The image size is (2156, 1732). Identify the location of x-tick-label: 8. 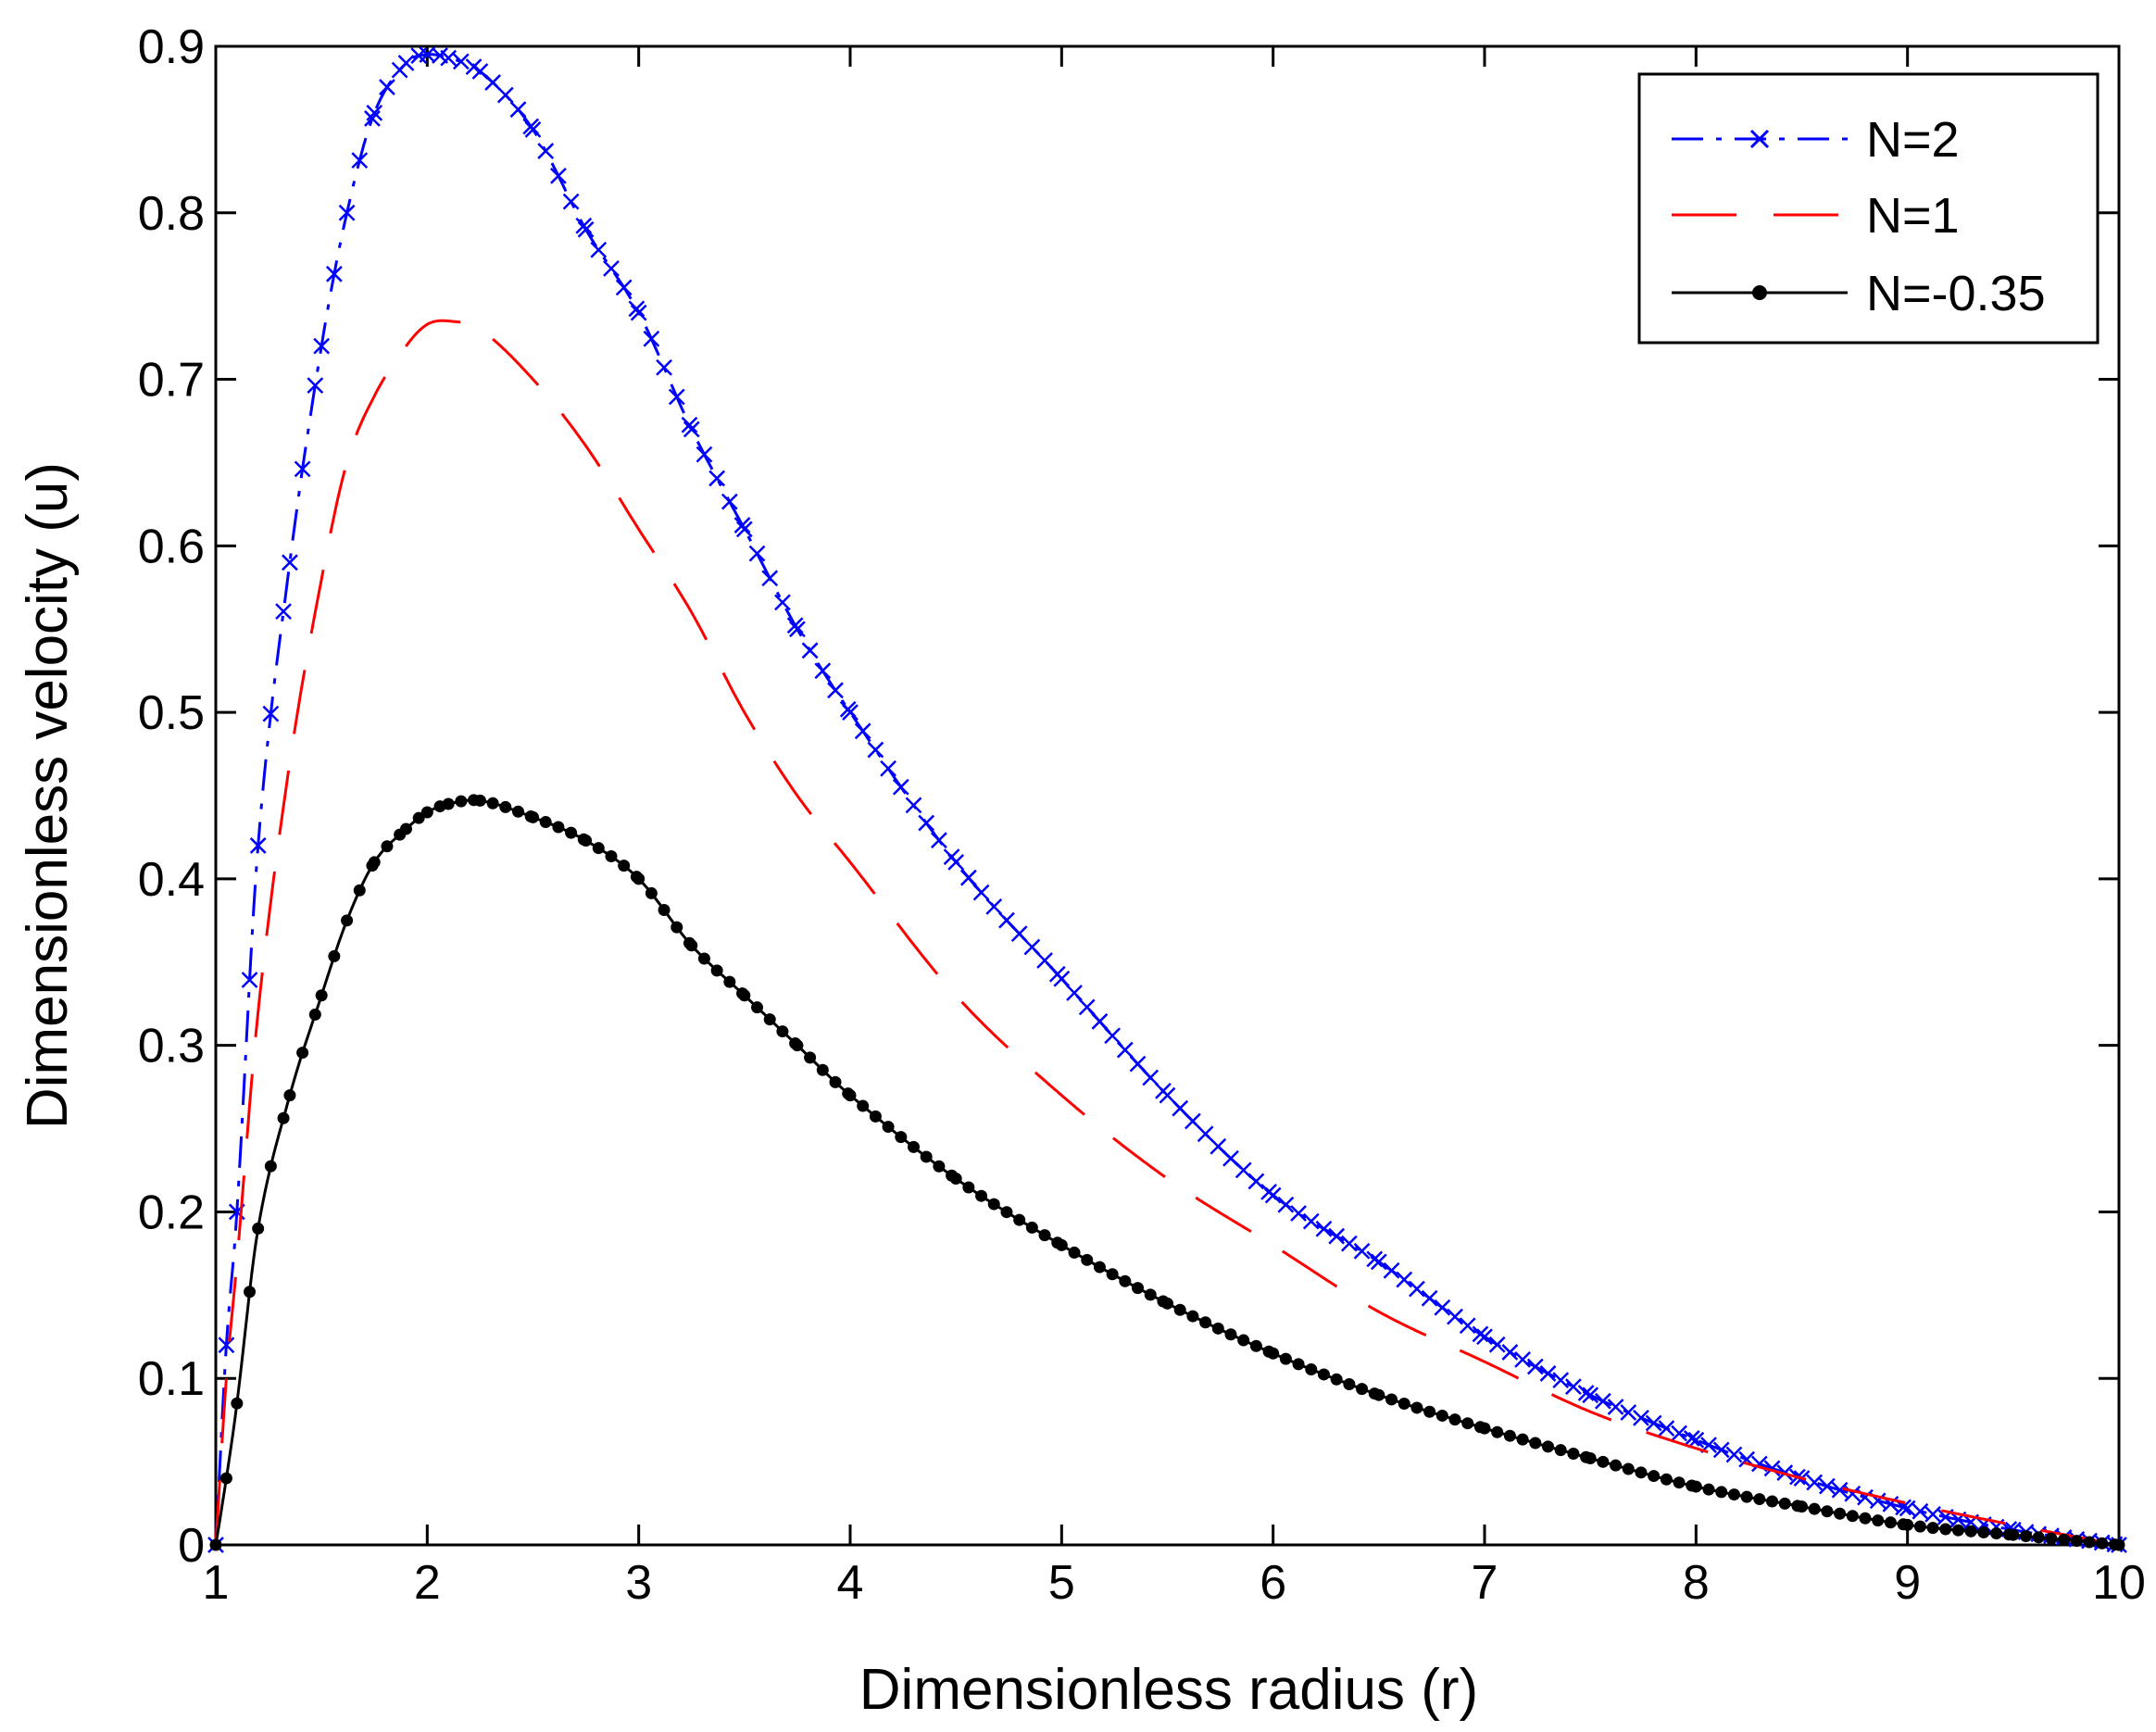
(1696, 1583).